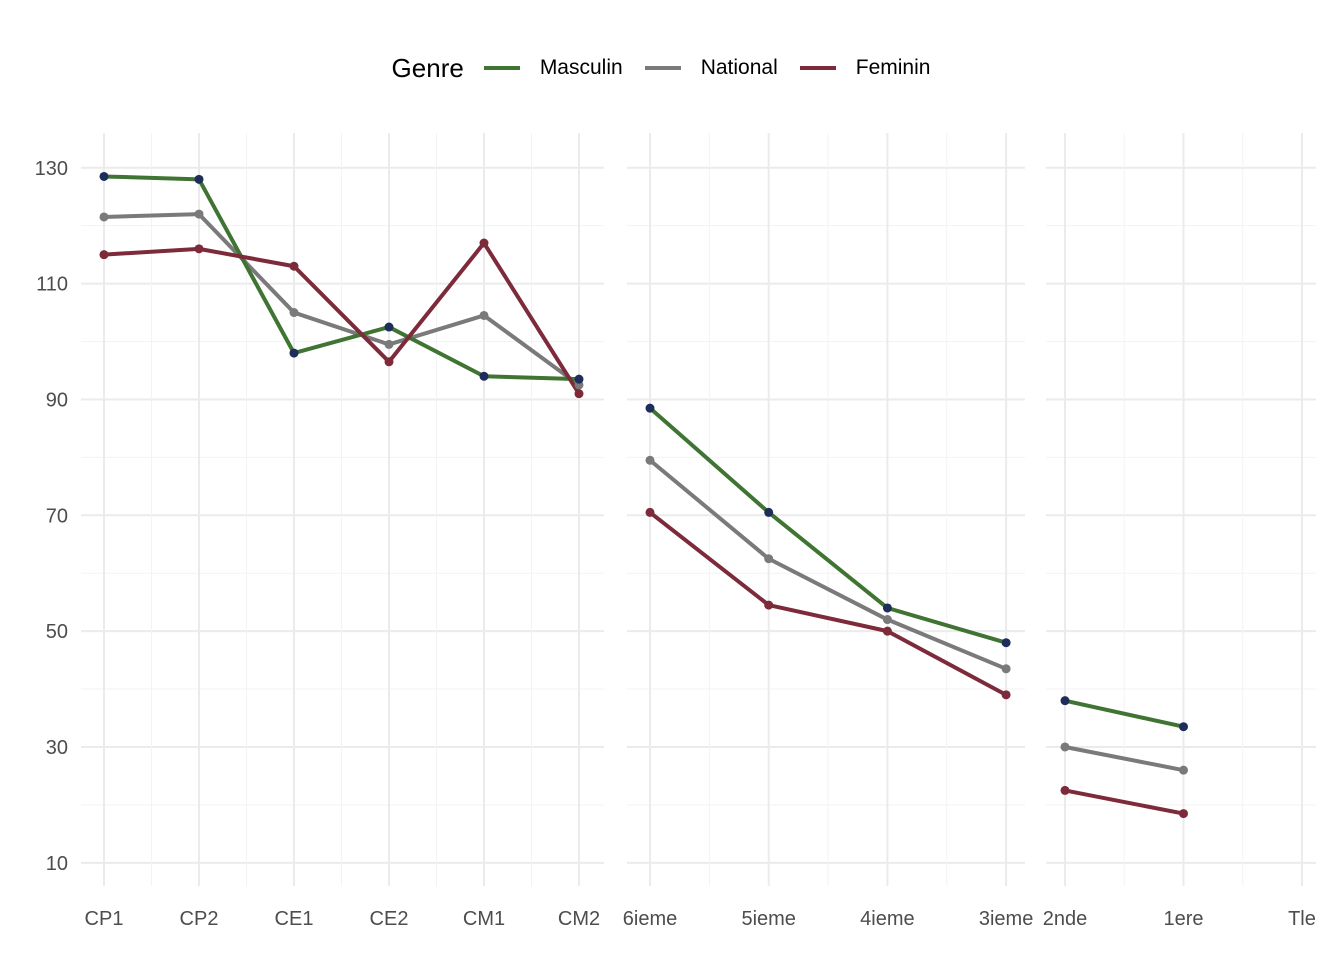 This screenshot has height=960, width=1344. I want to click on x-tick-label: 1ere, so click(1183, 919).